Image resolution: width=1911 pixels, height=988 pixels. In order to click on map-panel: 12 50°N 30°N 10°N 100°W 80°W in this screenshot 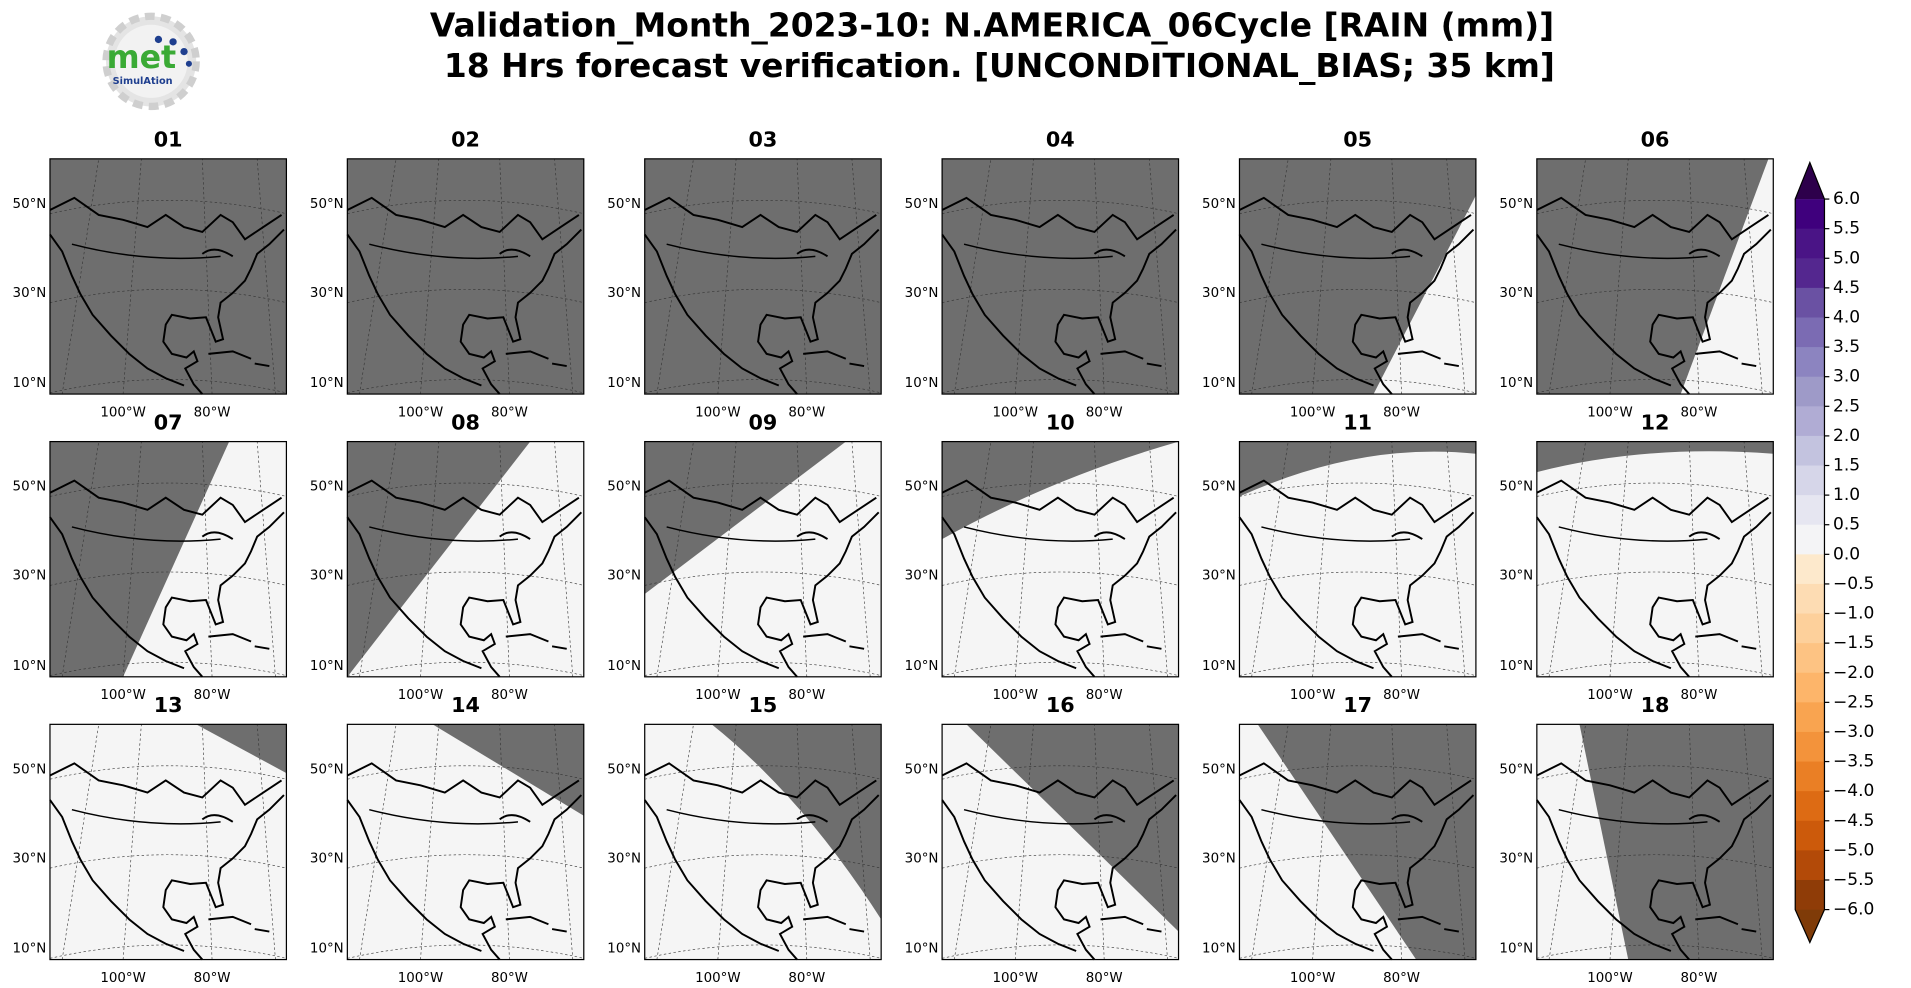, I will do `click(1636, 556)`.